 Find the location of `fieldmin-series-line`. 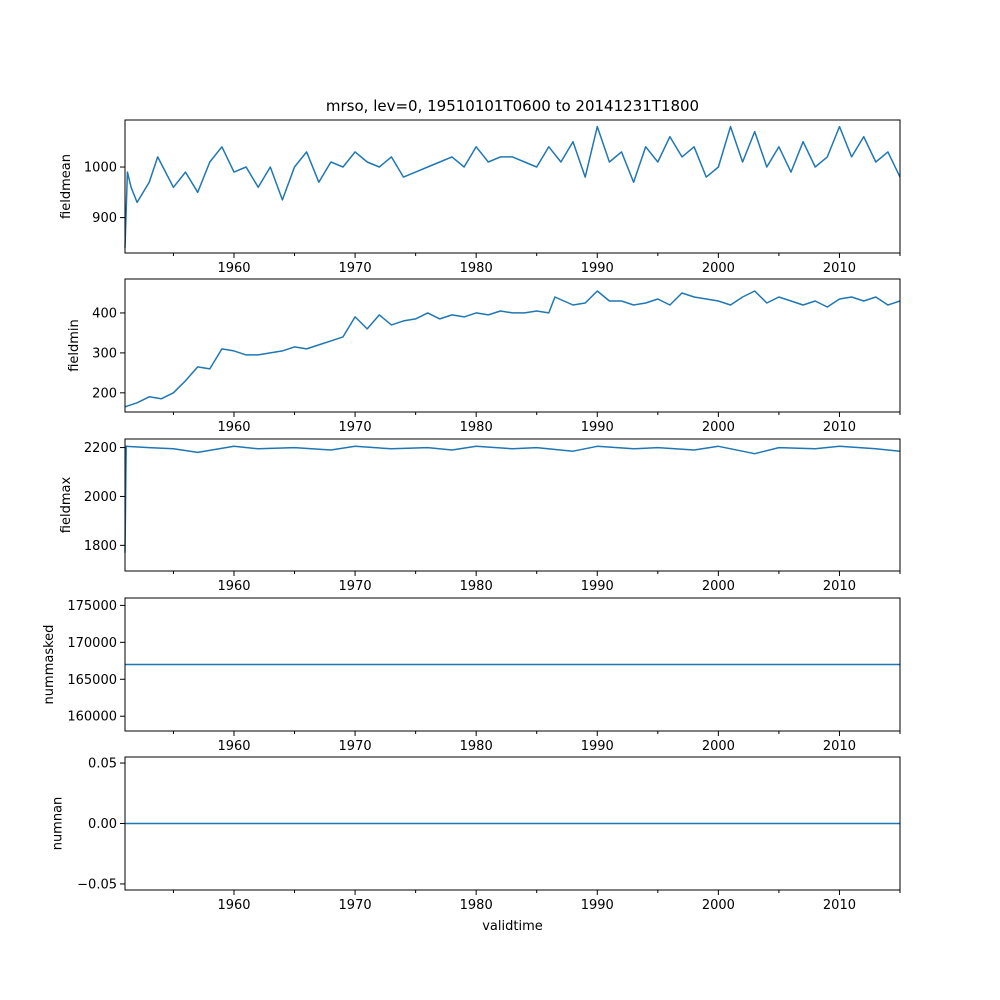

fieldmin-series-line is located at coordinates (512, 349).